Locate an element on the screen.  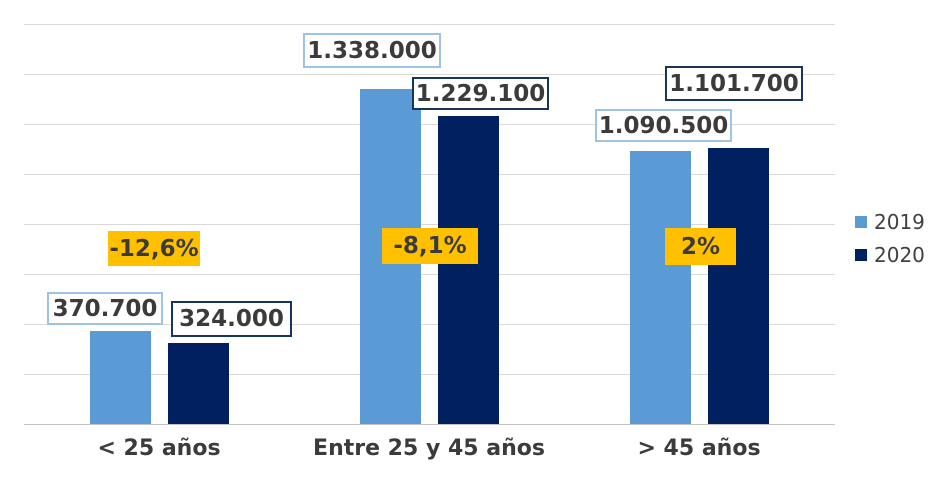
value-label-2019-> 45 años: 1.090.500 is located at coordinates (663, 125).